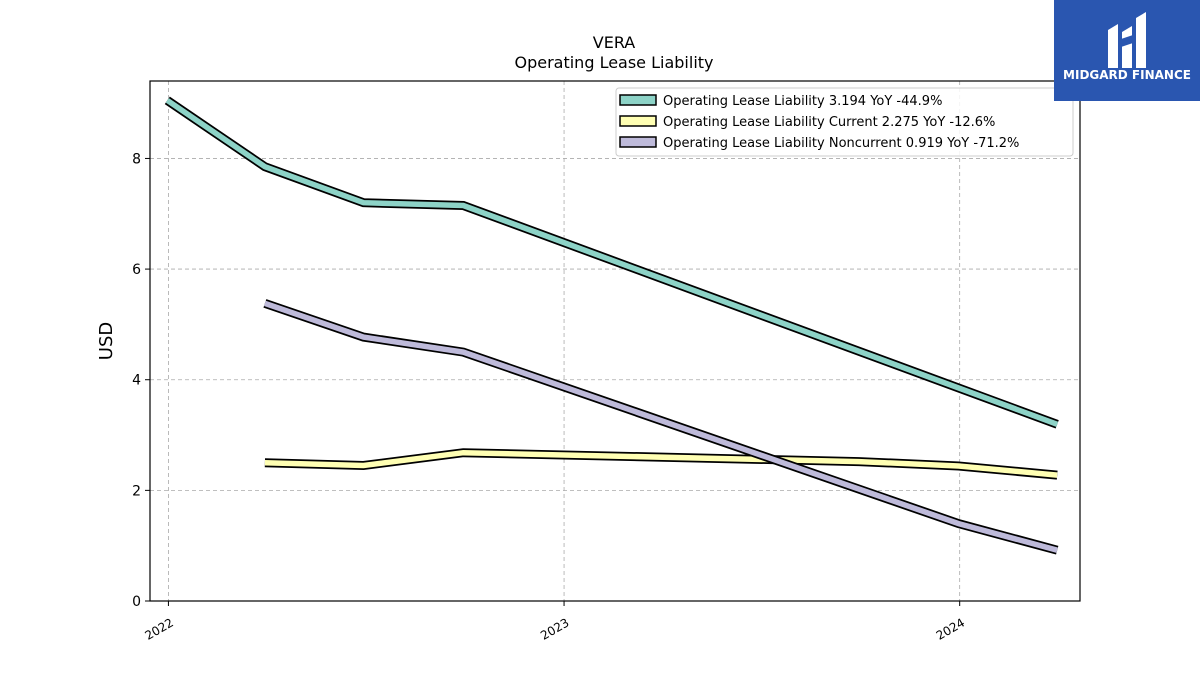 This screenshot has height=675, width=1200. I want to click on y-tick-label: 0, so click(136, 602).